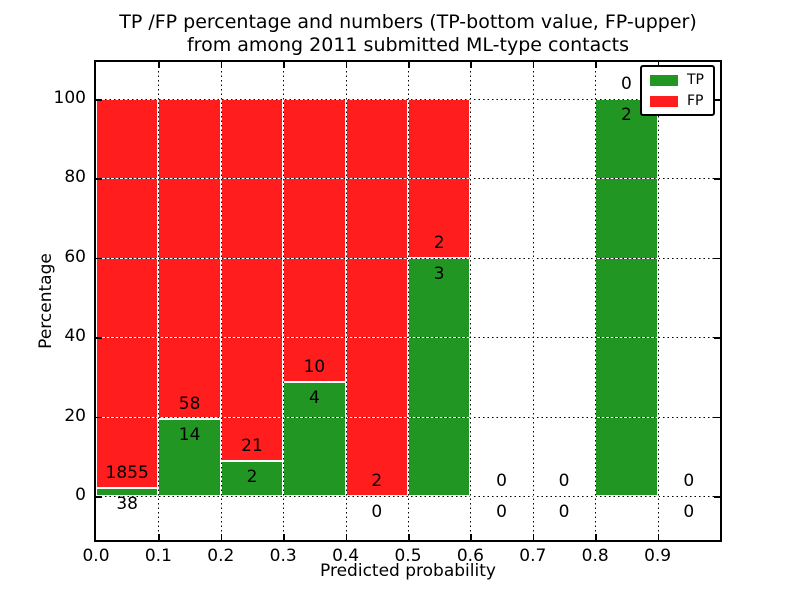 The height and width of the screenshot is (600, 800). What do you see at coordinates (346, 65) in the screenshot?
I see `x-tick-top-0.4` at bounding box center [346, 65].